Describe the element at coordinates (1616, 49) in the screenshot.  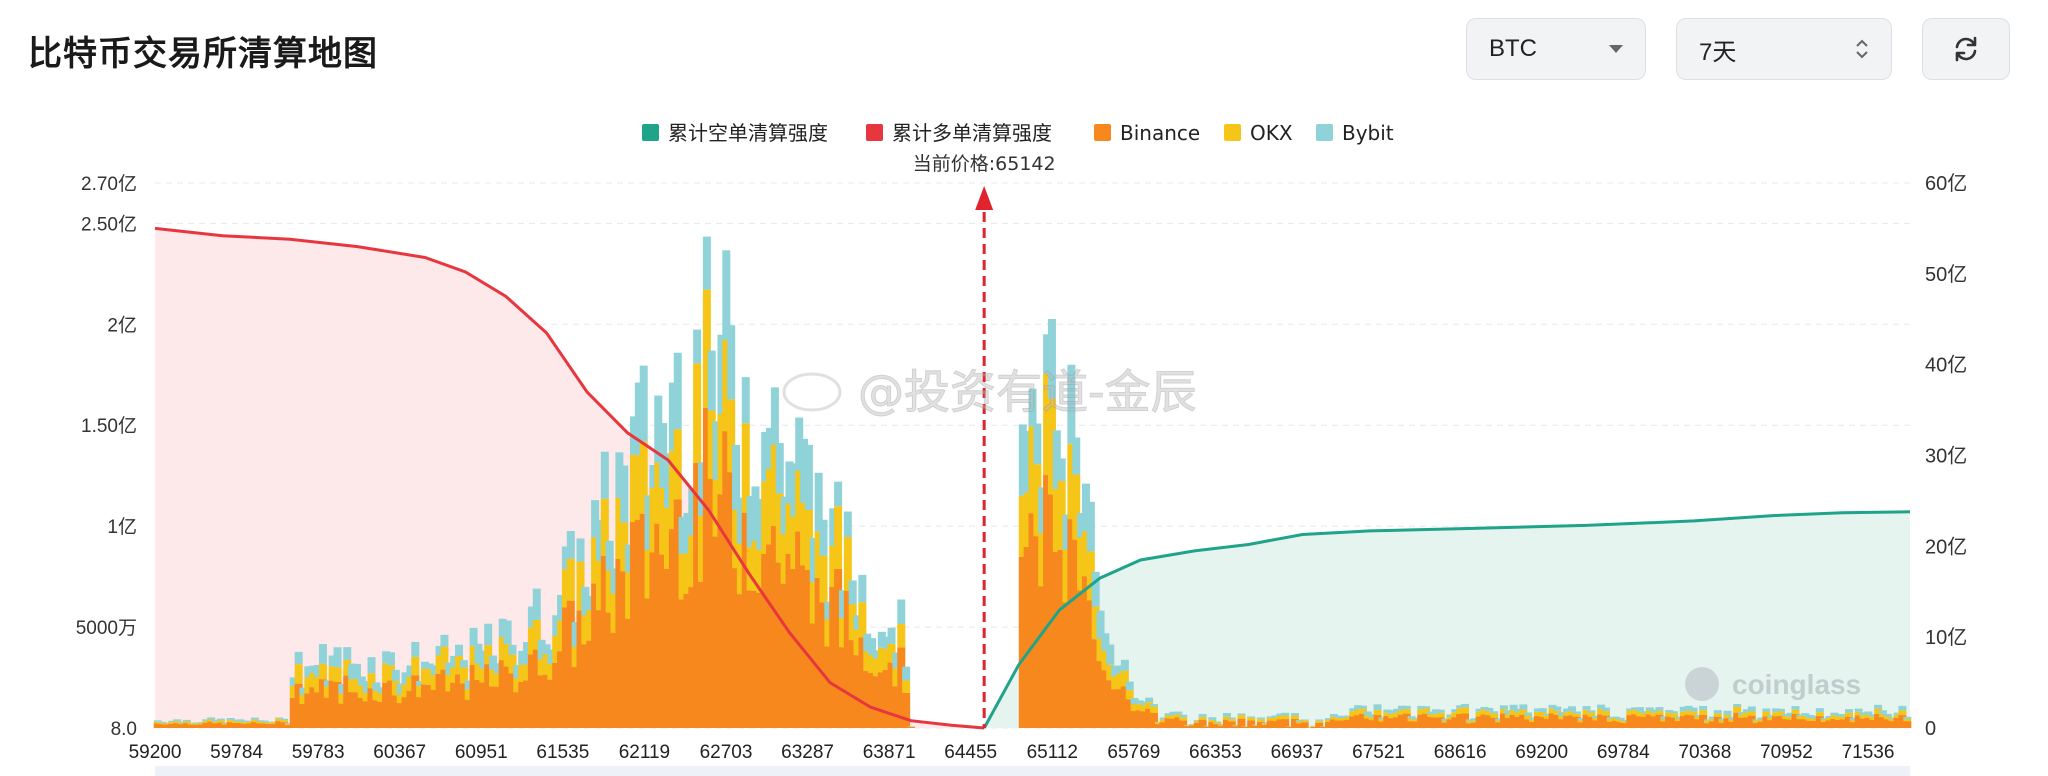
I see `chevron-down-icon` at that location.